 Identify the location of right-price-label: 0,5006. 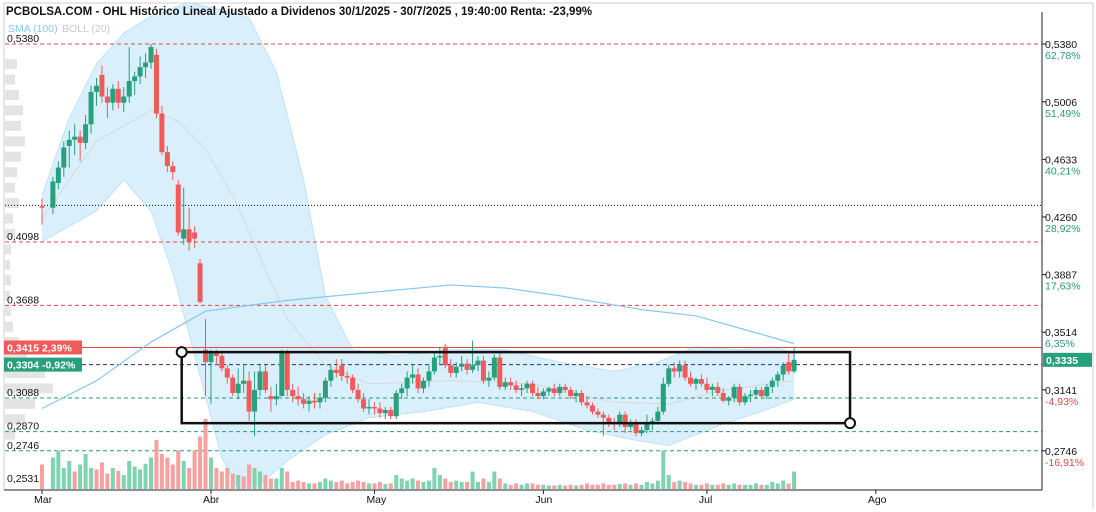
(1061, 103).